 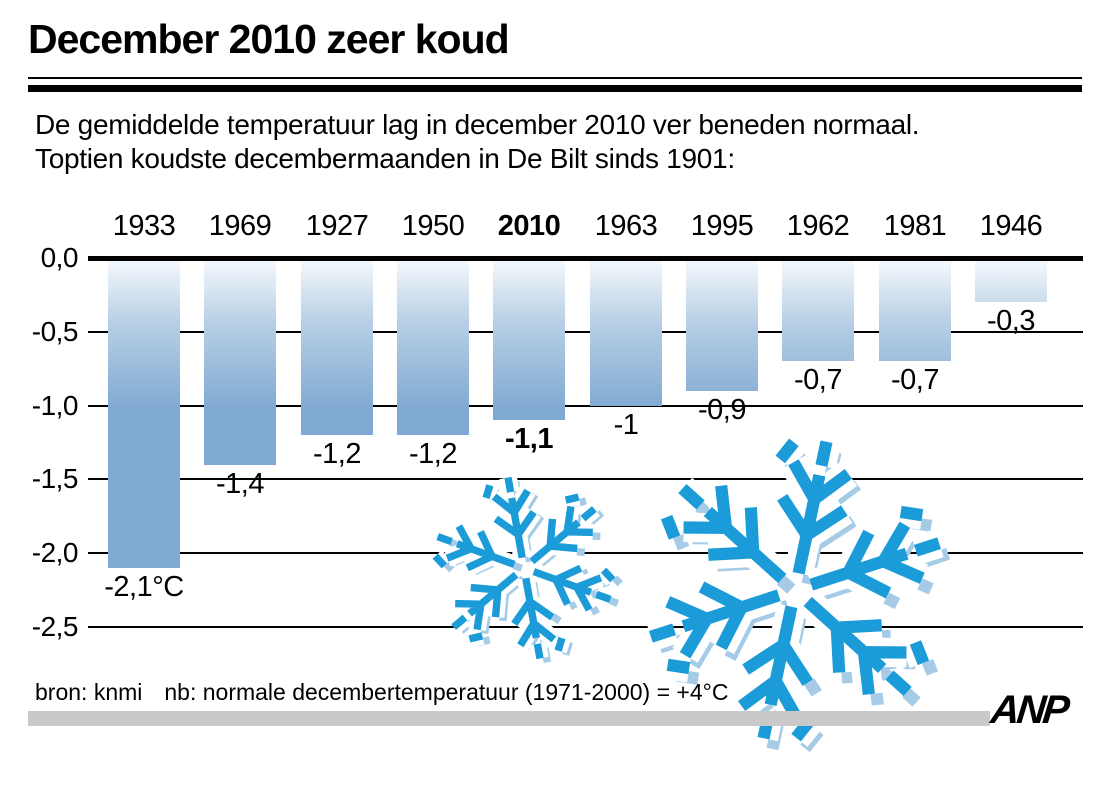 What do you see at coordinates (55, 405) in the screenshot?
I see `y-axis-tick-label: -1,0` at bounding box center [55, 405].